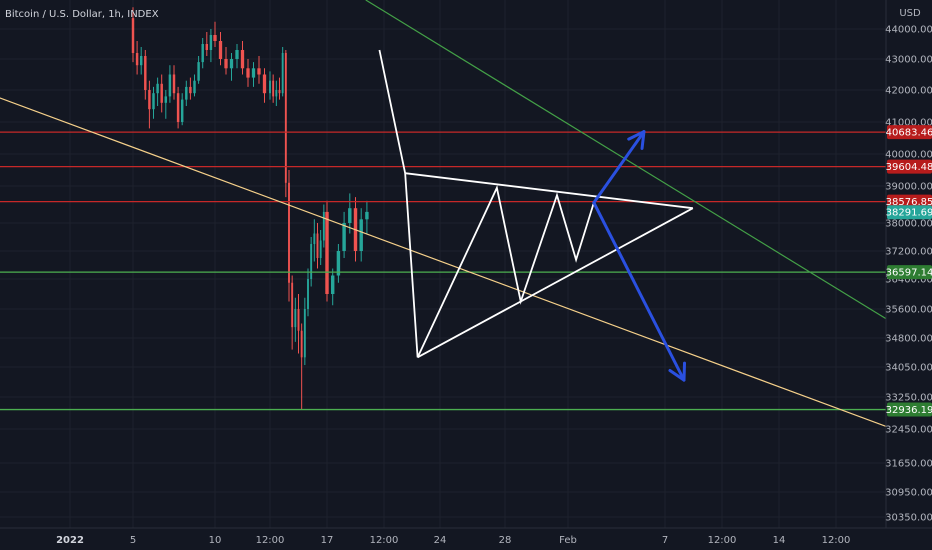  I want to click on bearish-arrow-head, so click(677, 371).